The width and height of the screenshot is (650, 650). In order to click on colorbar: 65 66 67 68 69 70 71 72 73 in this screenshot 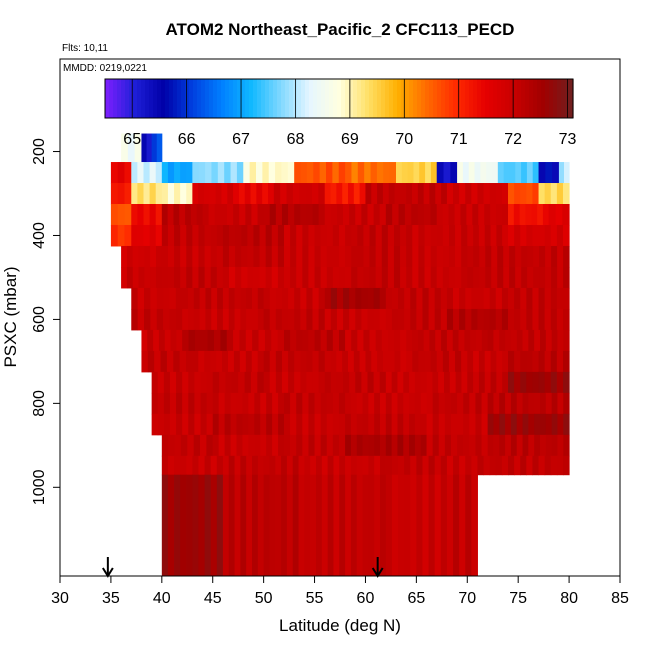, I will do `click(340, 113)`.